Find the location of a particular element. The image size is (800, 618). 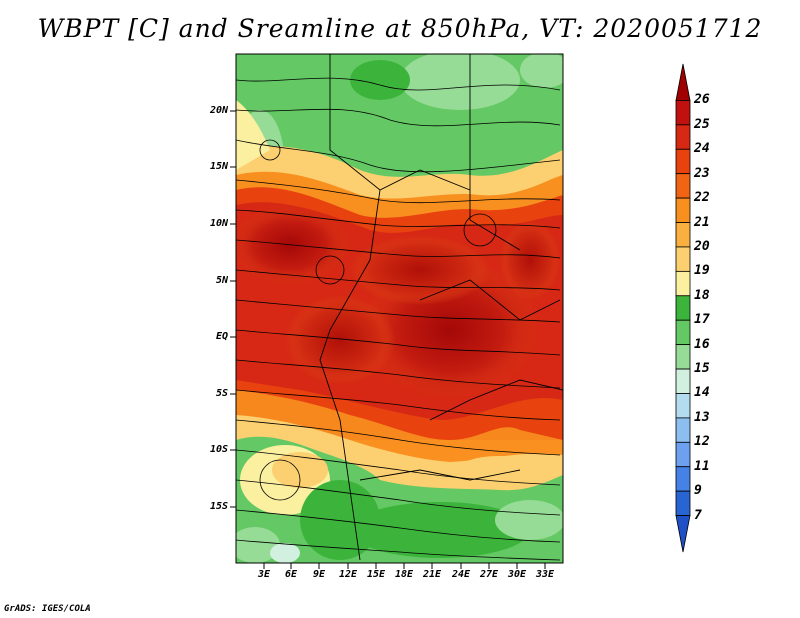

colorbar-label: 25 is located at coordinates (702, 124).